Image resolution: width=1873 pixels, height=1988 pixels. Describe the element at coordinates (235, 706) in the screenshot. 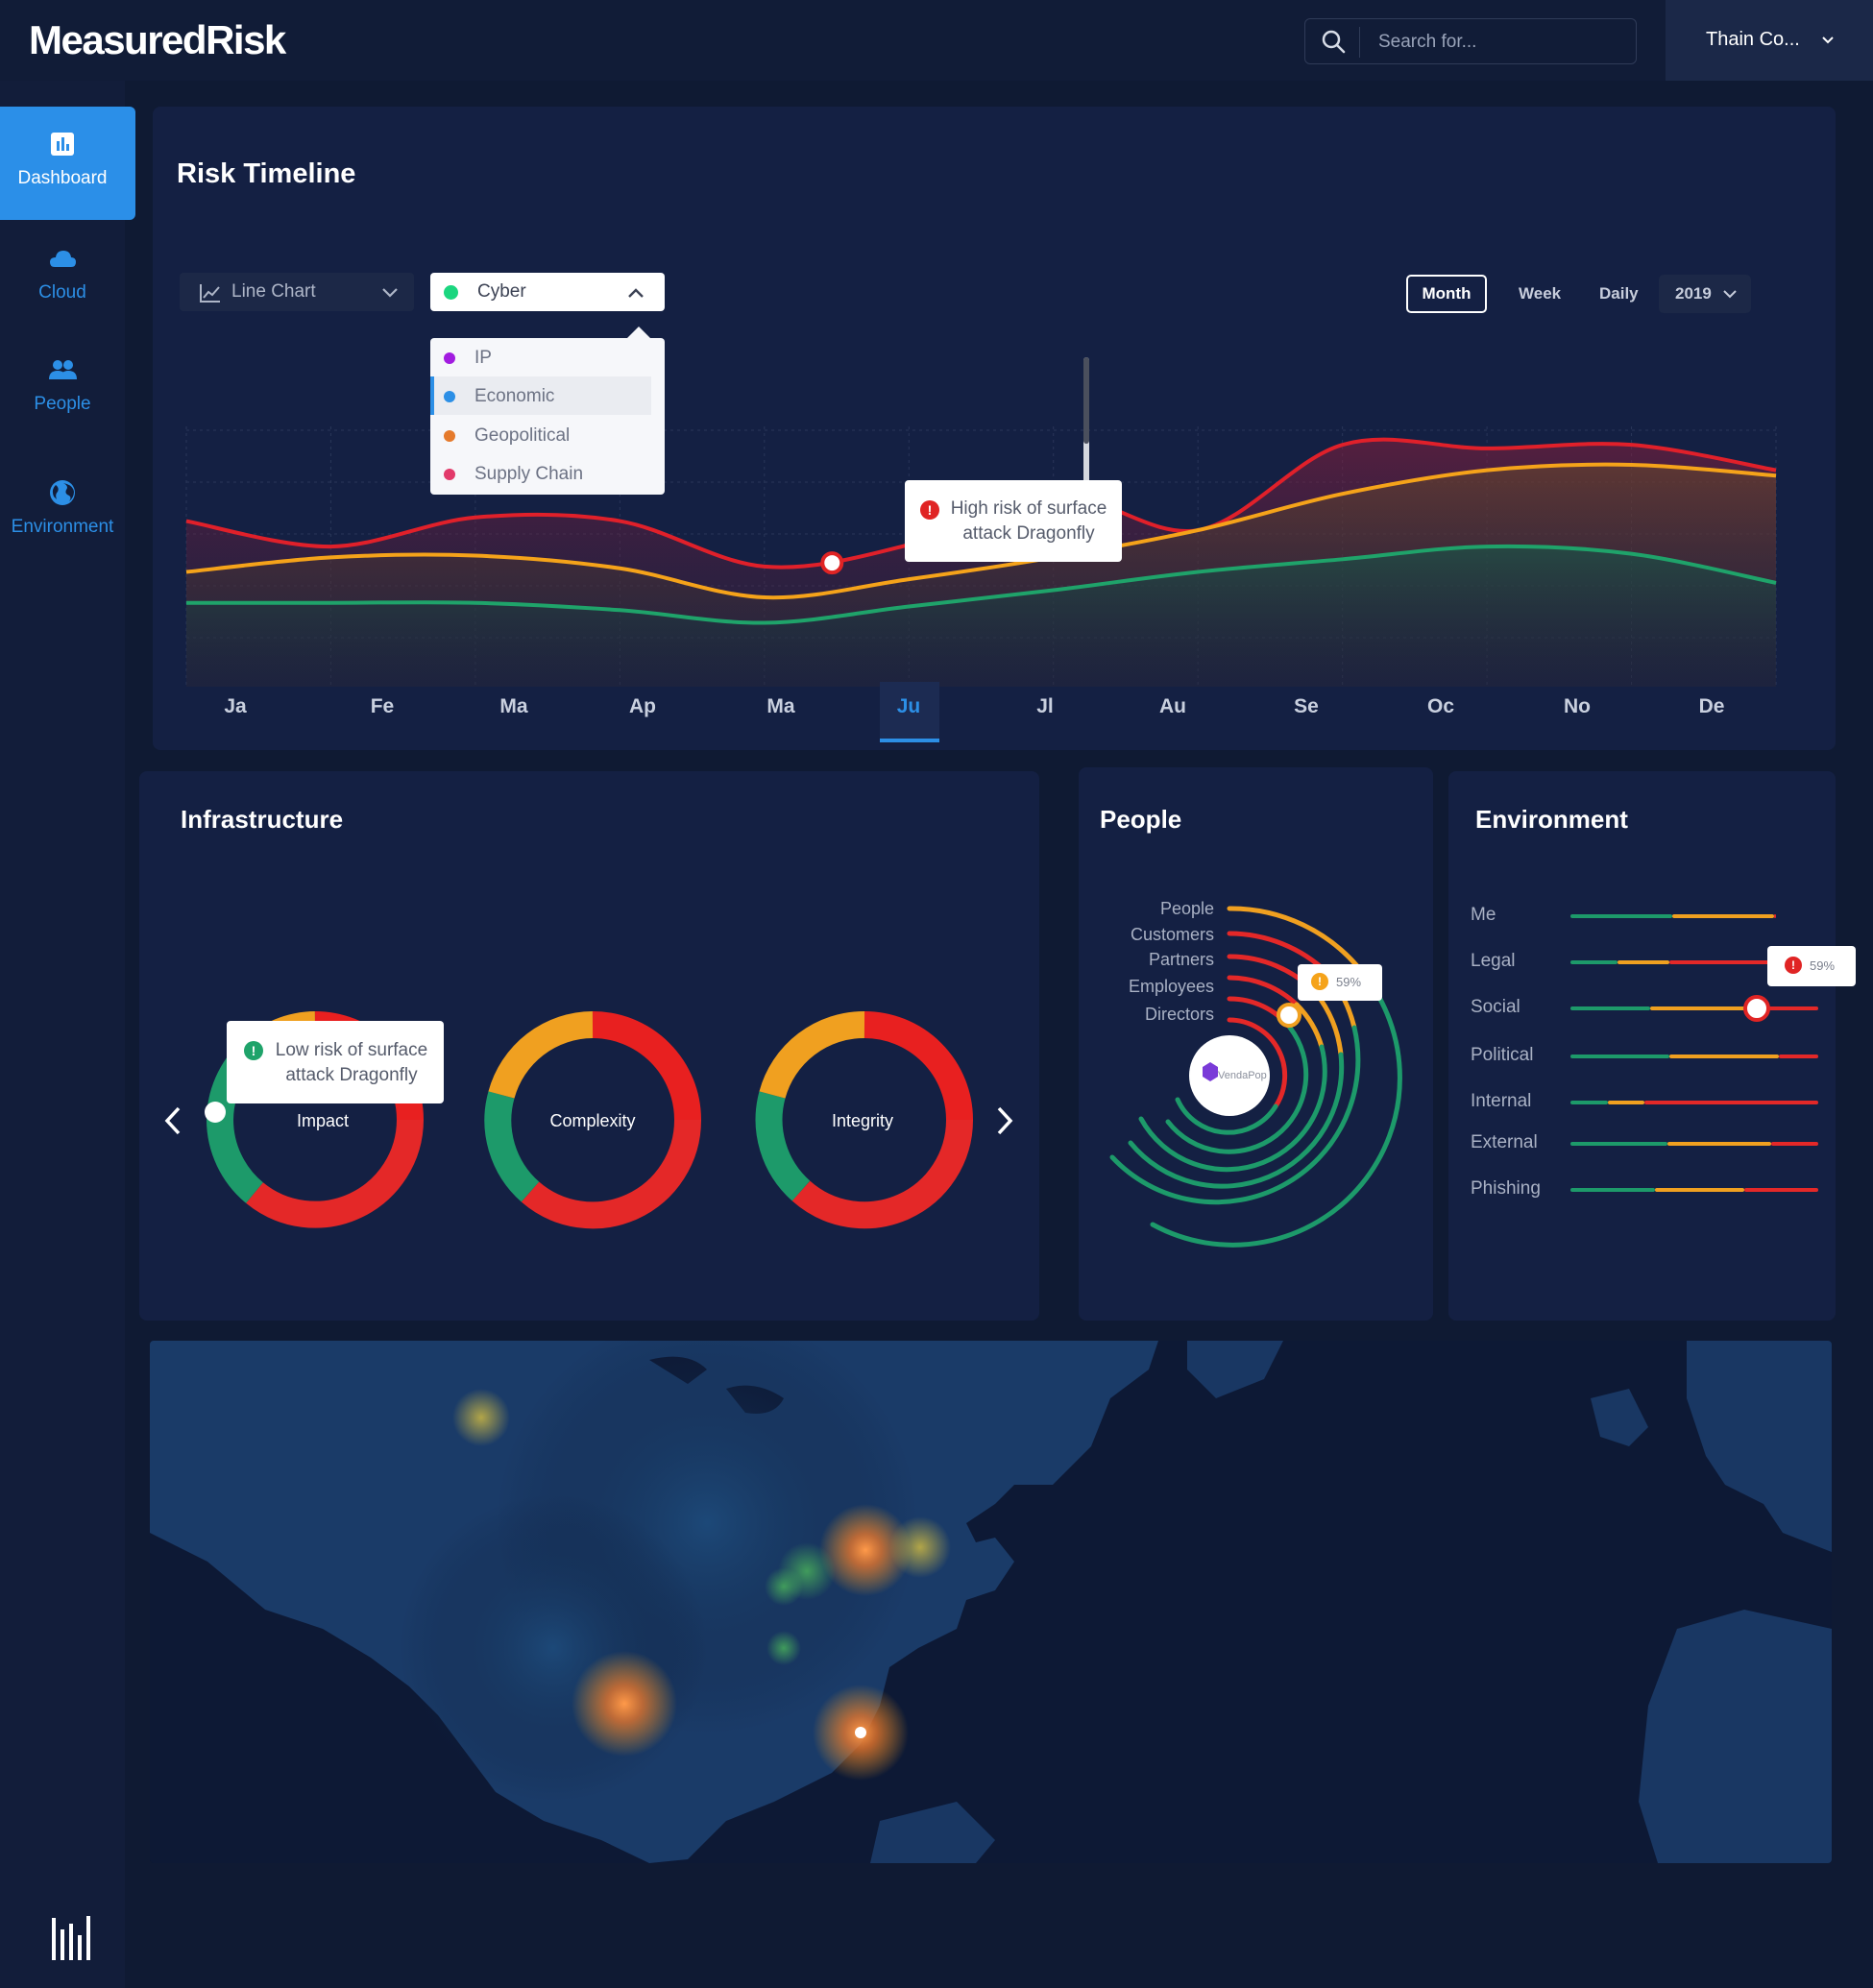

I see `month-tab: Ja` at that location.